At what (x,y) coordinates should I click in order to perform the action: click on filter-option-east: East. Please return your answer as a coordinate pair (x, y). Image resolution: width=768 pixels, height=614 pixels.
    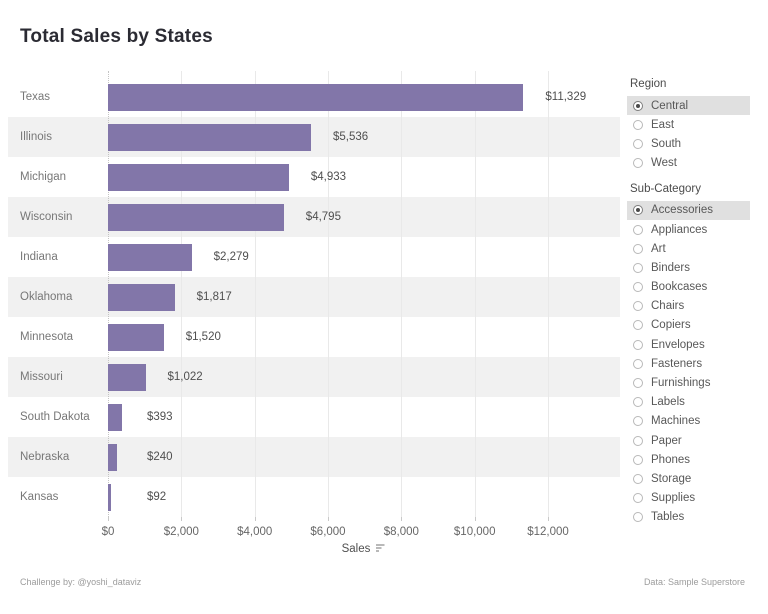
    Looking at the image, I should click on (688, 124).